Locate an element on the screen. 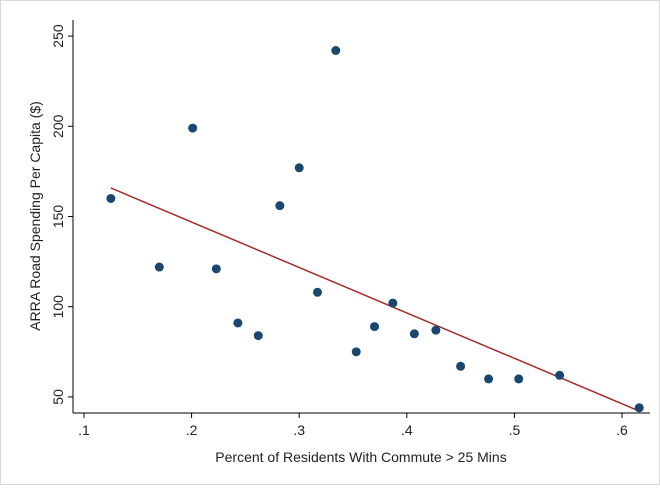 This screenshot has height=490, width=660. x-tick-label: .5 is located at coordinates (515, 430).